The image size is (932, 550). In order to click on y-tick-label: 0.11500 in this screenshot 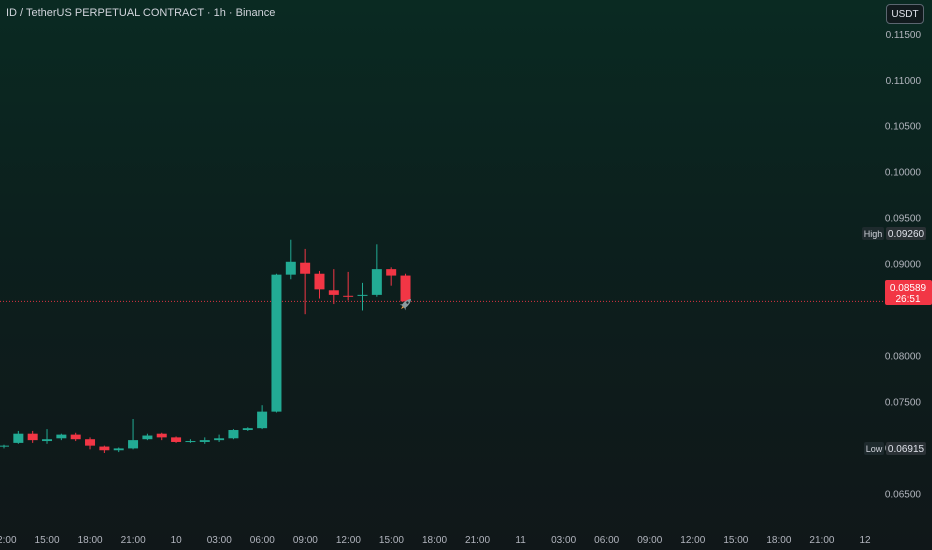, I will do `click(904, 35)`.